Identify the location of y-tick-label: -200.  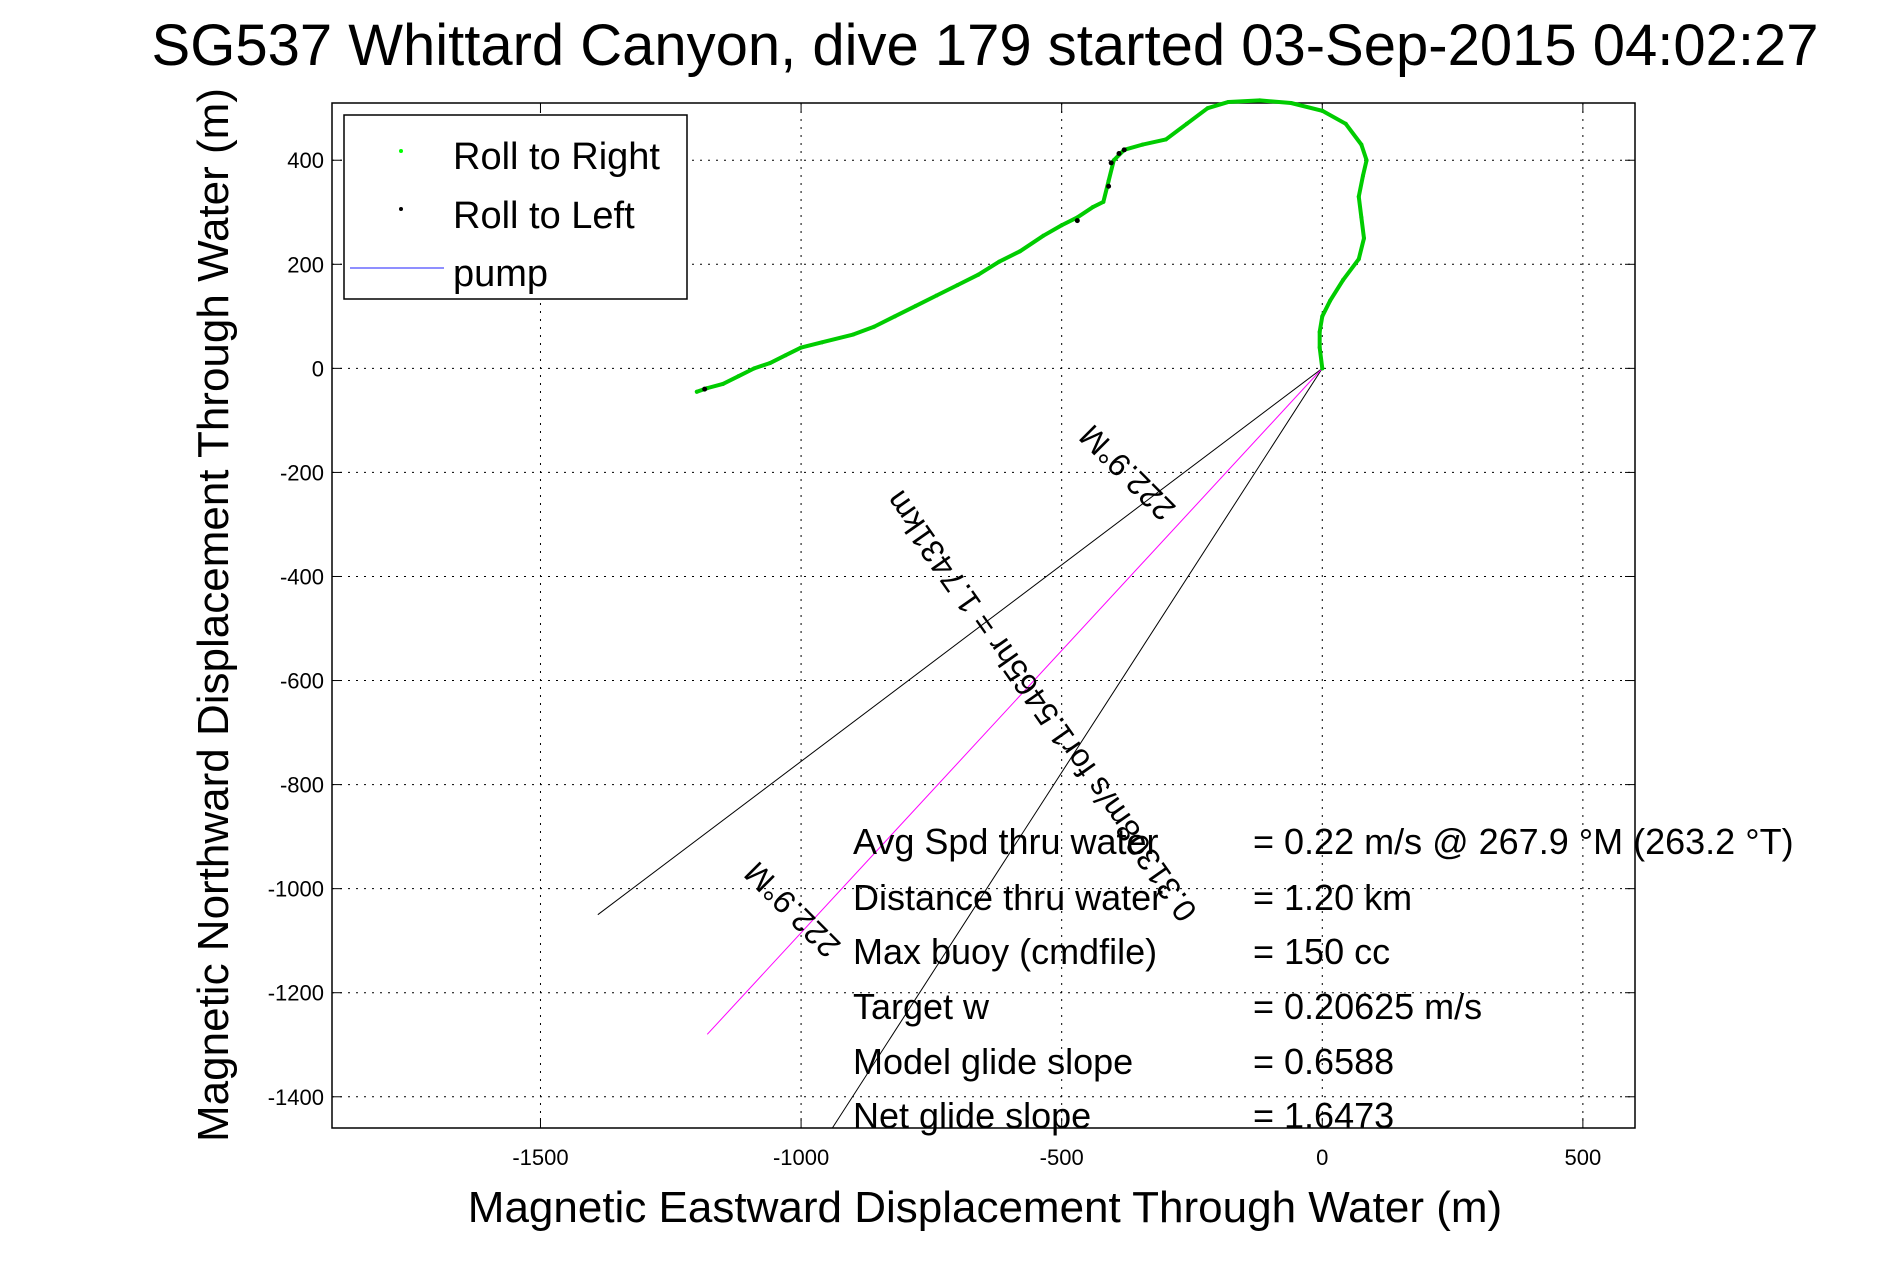
(302, 472).